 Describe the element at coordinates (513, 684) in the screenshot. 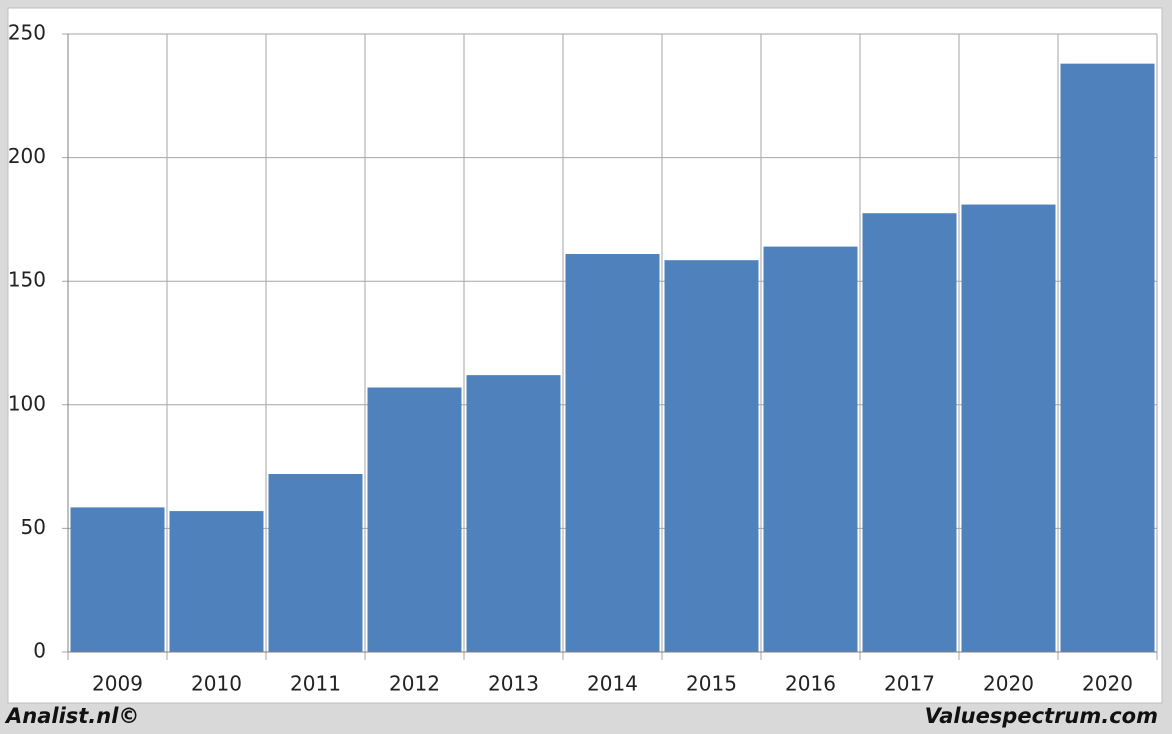

I see `x-tick-label: 2013` at that location.